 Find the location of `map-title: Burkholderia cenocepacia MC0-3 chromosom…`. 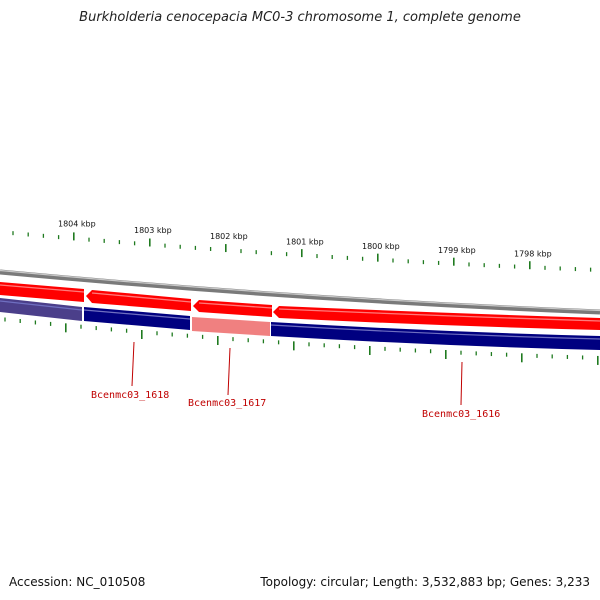

map-title: Burkholderia cenocepacia MC0-3 chromosom… is located at coordinates (300, 17).